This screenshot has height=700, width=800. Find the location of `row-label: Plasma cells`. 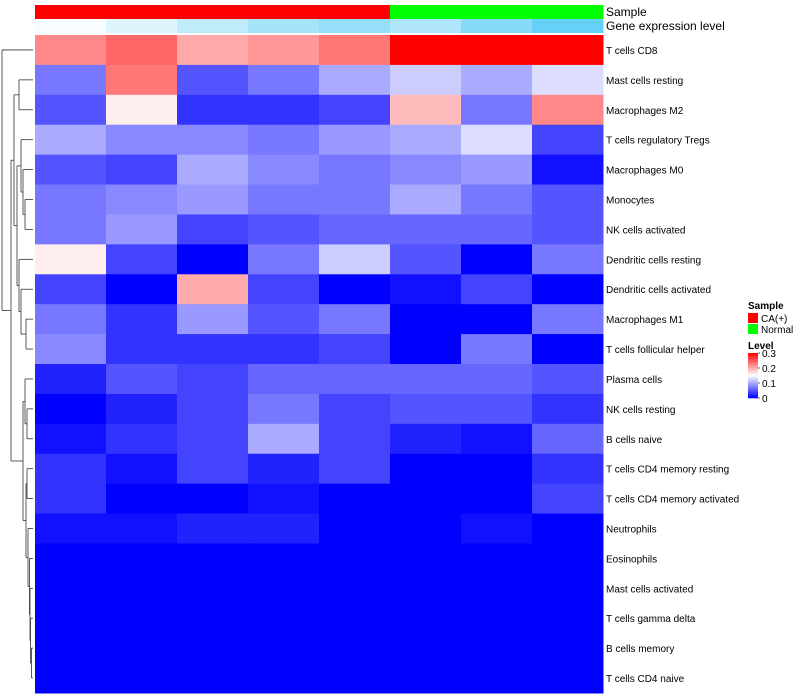

row-label: Plasma cells is located at coordinates (634, 380).